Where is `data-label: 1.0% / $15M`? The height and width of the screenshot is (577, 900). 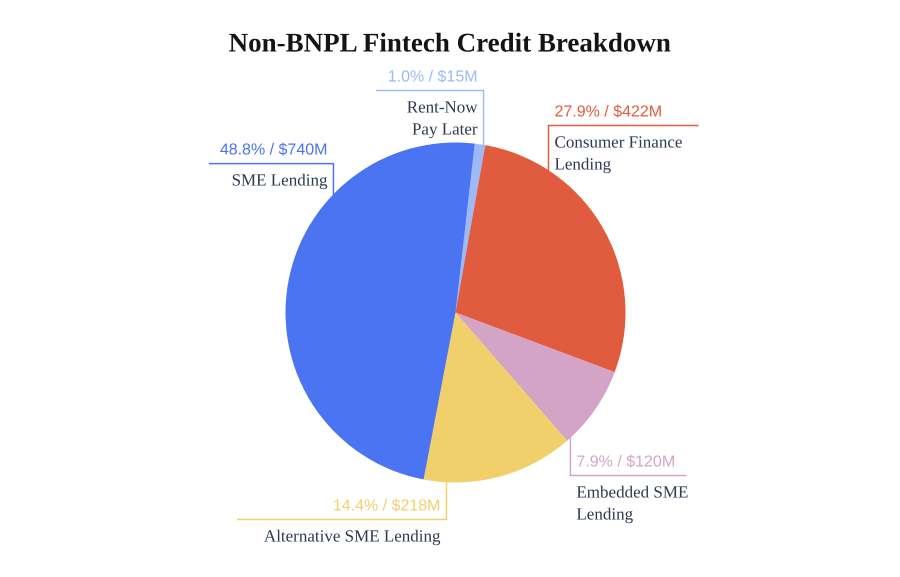 data-label: 1.0% / $15M is located at coordinates (433, 77).